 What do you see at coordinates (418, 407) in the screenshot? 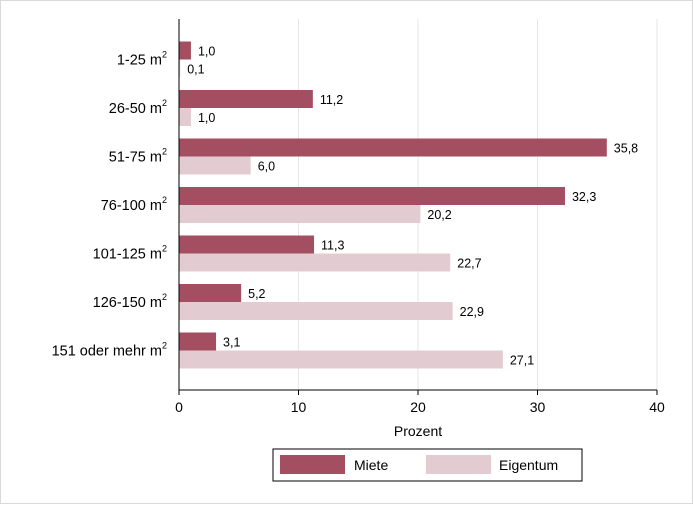
I see `x-tick-label: 20` at bounding box center [418, 407].